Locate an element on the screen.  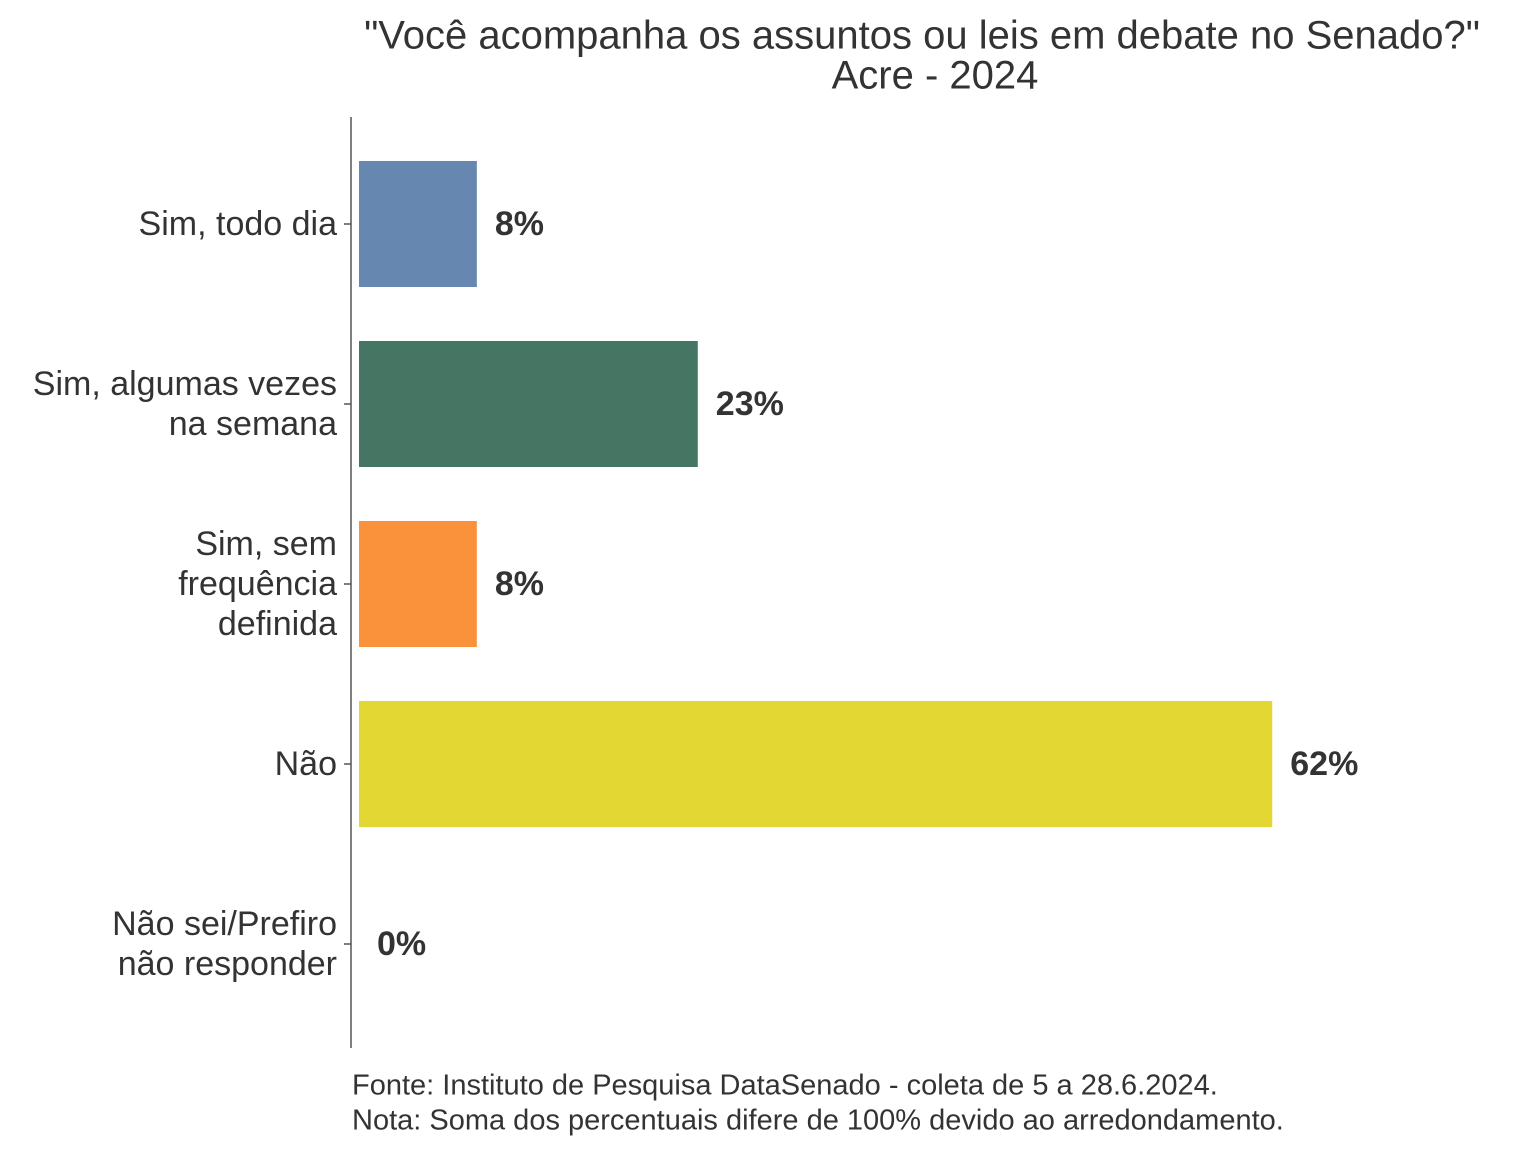
y-tick-label-line: Sim, algumas vezes is located at coordinates (185, 384).